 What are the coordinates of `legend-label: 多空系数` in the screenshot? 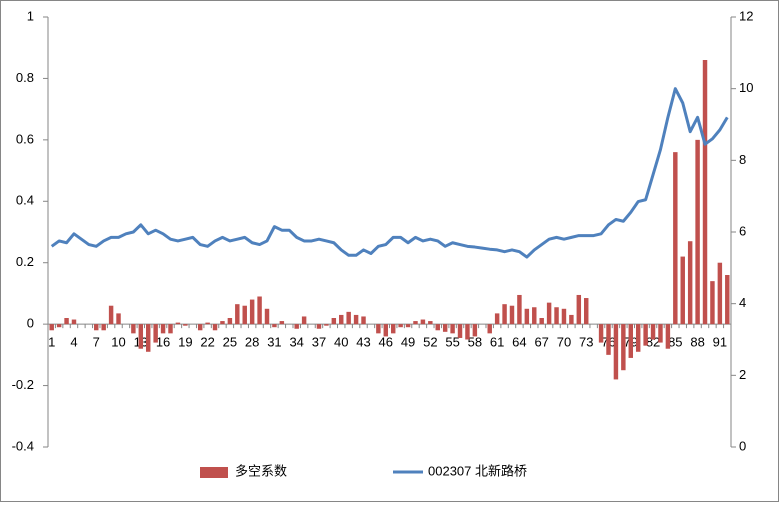 It's located at (261, 470).